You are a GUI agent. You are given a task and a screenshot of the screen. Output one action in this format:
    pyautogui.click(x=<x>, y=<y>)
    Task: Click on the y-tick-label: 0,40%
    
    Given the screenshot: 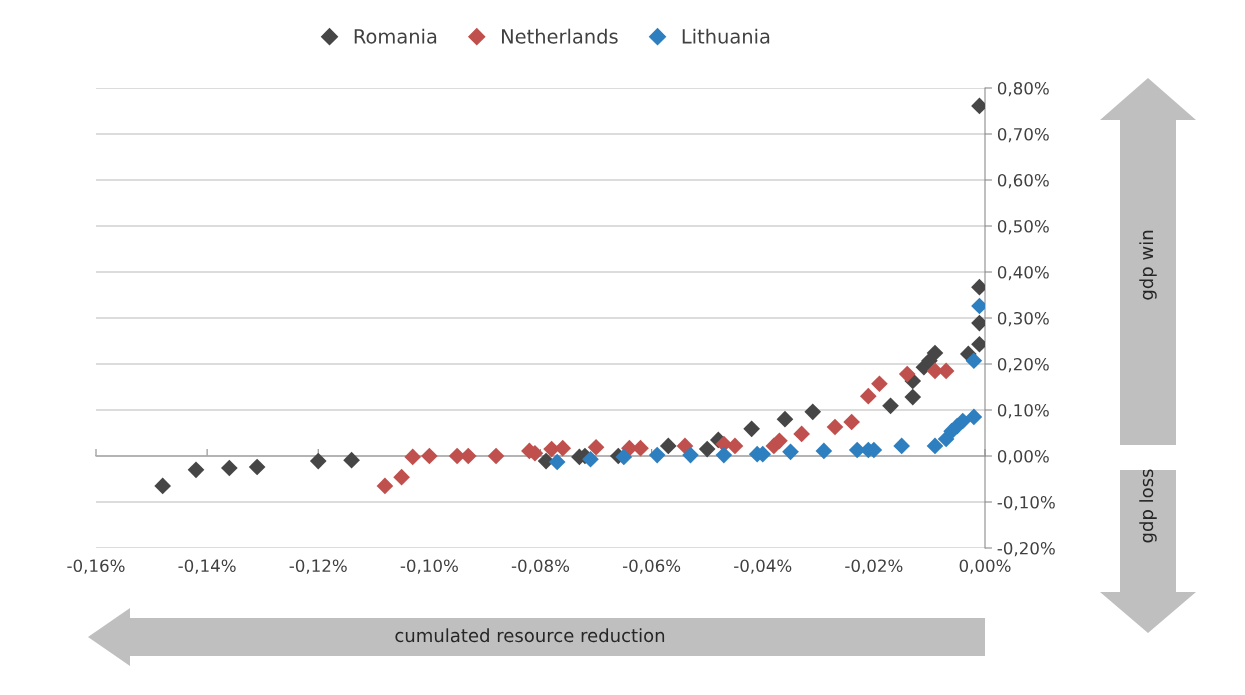 What is the action you would take?
    pyautogui.click(x=1023, y=273)
    